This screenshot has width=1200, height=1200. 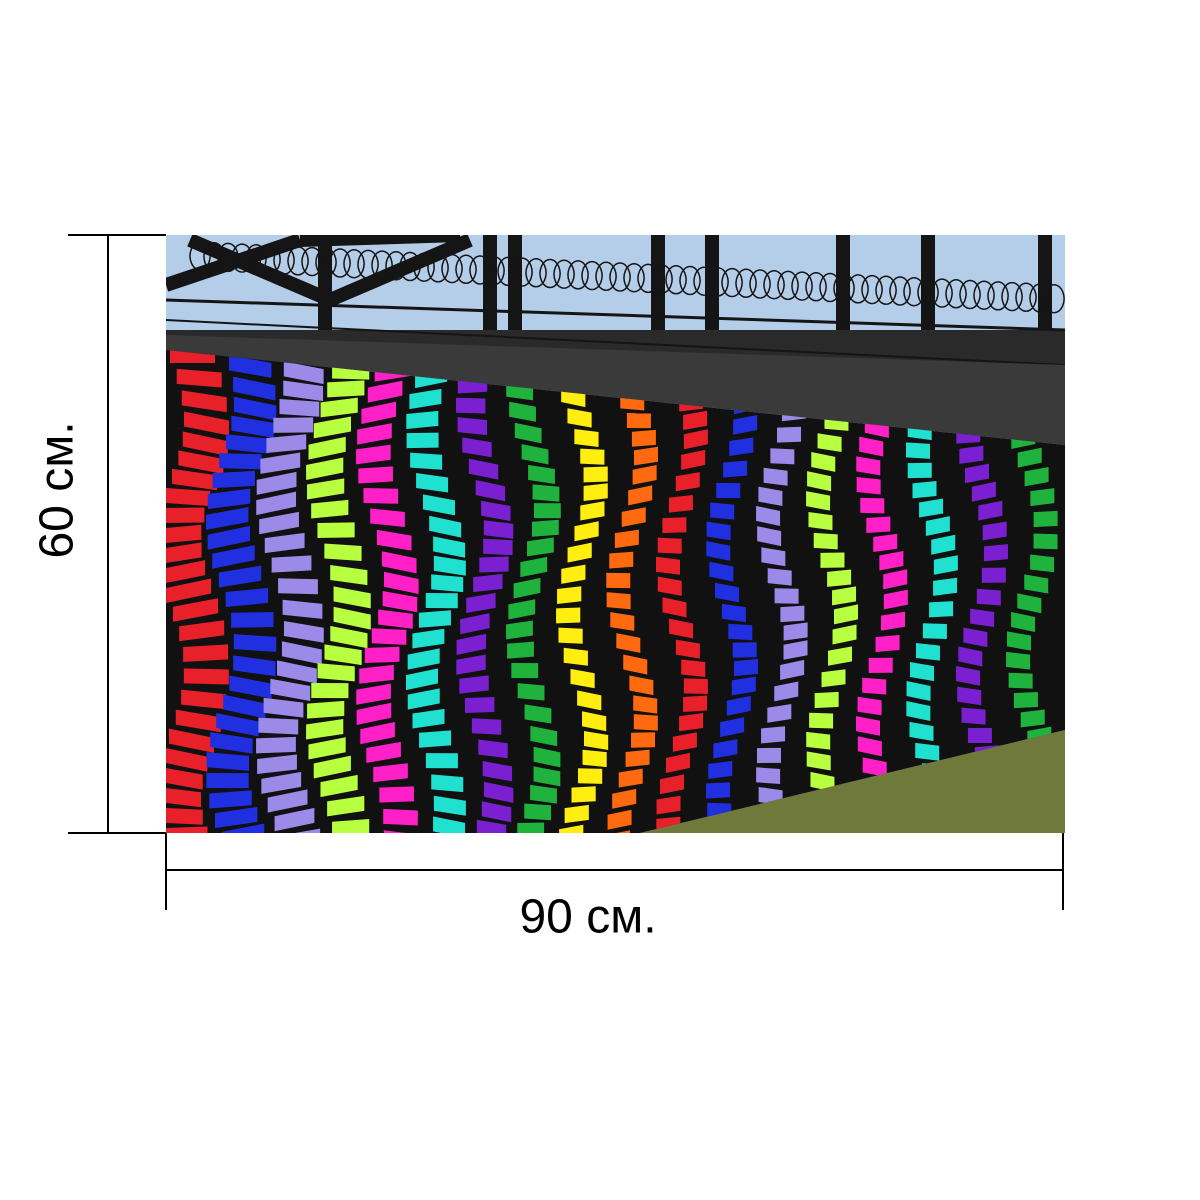 I want to click on fence, so click(x=615, y=390).